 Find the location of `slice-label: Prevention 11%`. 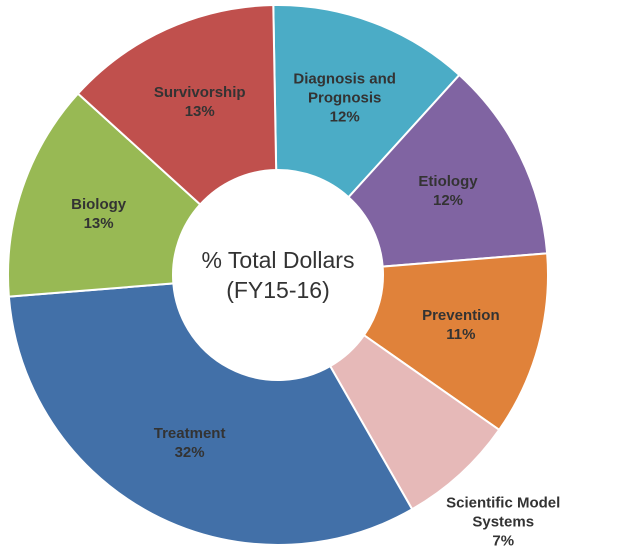

slice-label: Prevention 11% is located at coordinates (461, 325).